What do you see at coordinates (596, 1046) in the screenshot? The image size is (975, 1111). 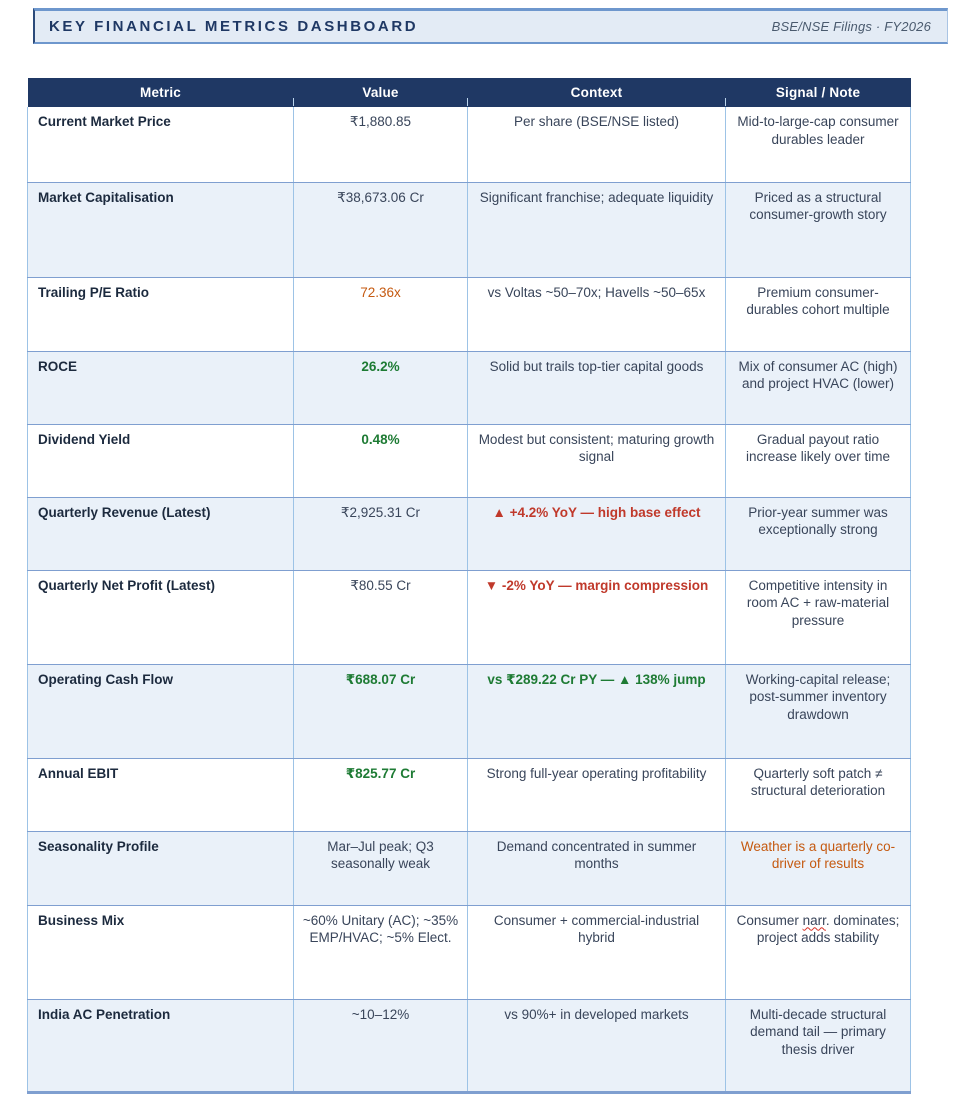 I see `context-cell: vs 90%+ in developed markets` at bounding box center [596, 1046].